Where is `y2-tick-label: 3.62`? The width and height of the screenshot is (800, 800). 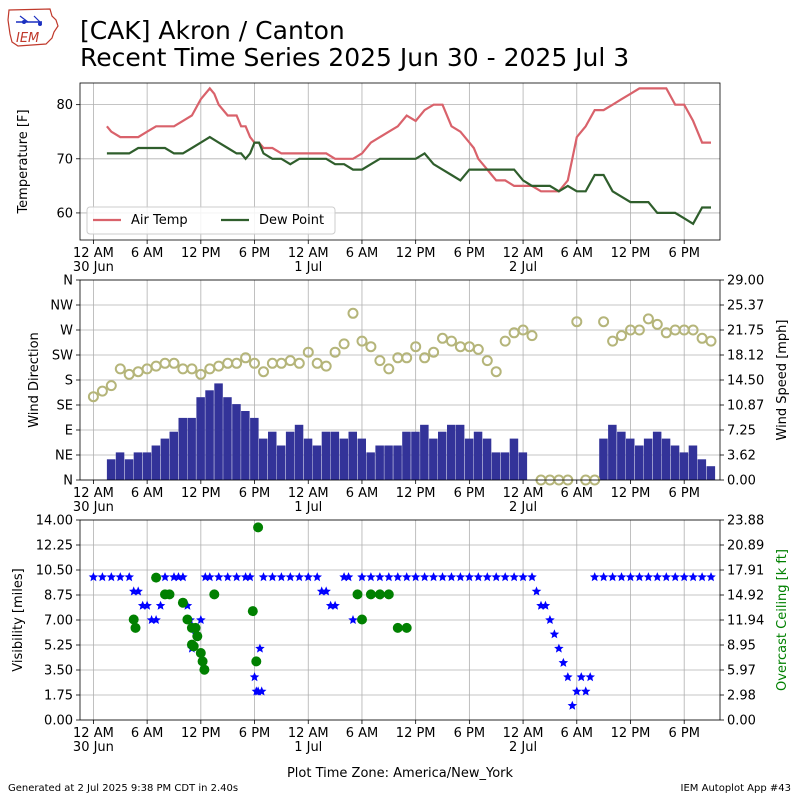 y2-tick-label: 3.62 is located at coordinates (741, 456).